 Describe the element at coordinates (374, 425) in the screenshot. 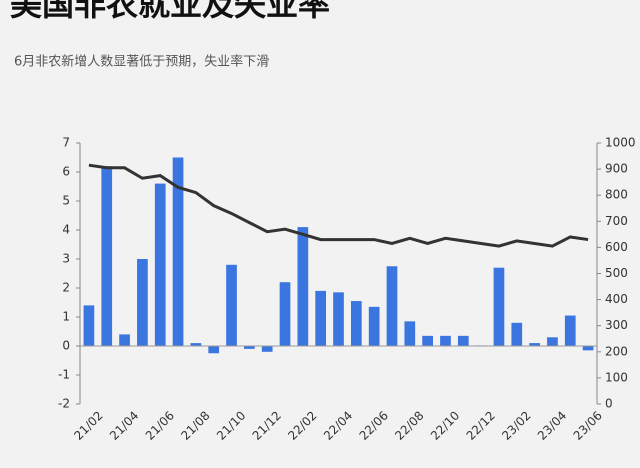

I see `x-tick-label: 22/06` at that location.